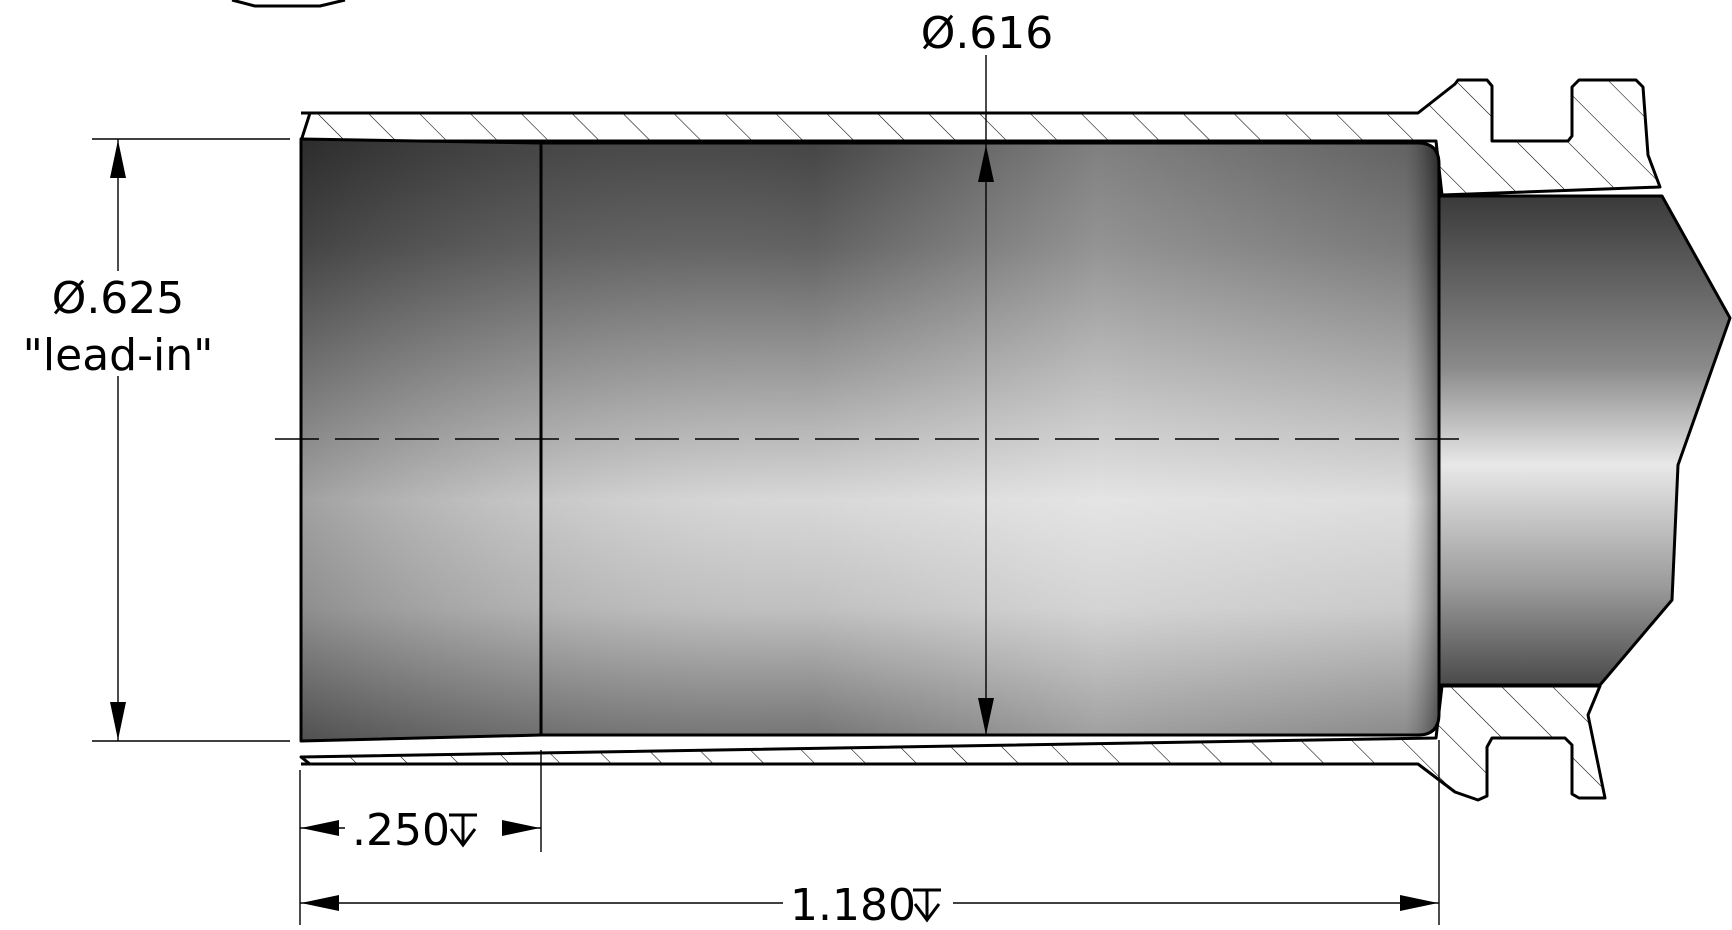  What do you see at coordinates (288, 4) in the screenshot?
I see `partial-edge-feature` at bounding box center [288, 4].